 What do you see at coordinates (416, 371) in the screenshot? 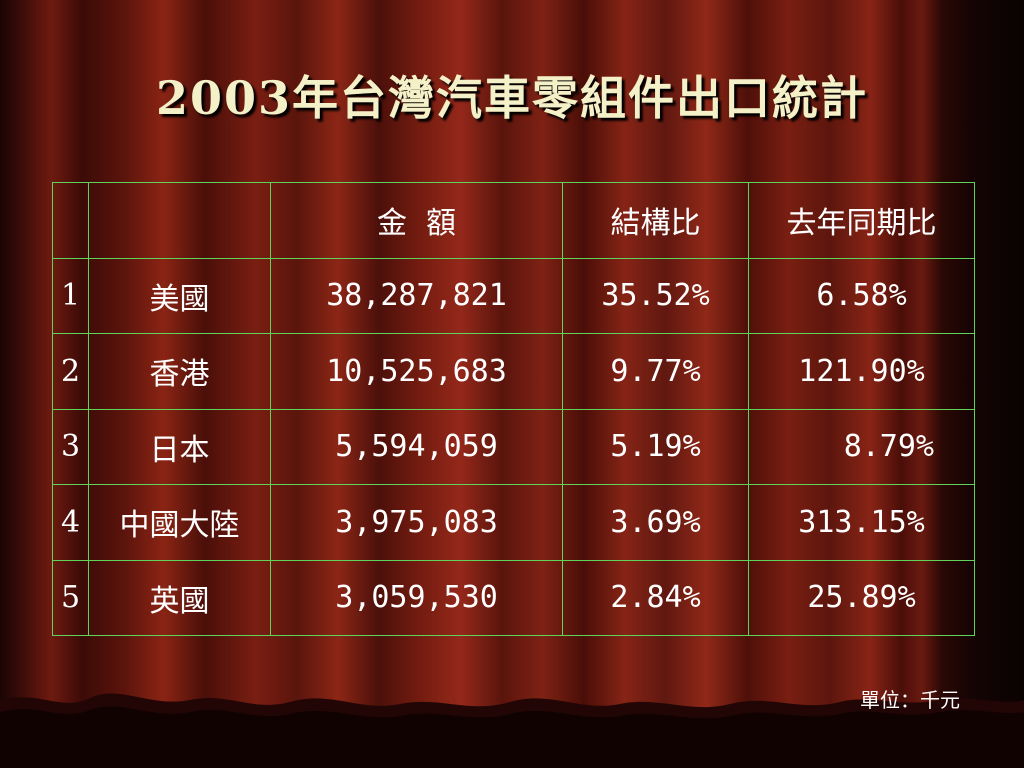
I see `amount-cell: 10,525,683` at bounding box center [416, 371].